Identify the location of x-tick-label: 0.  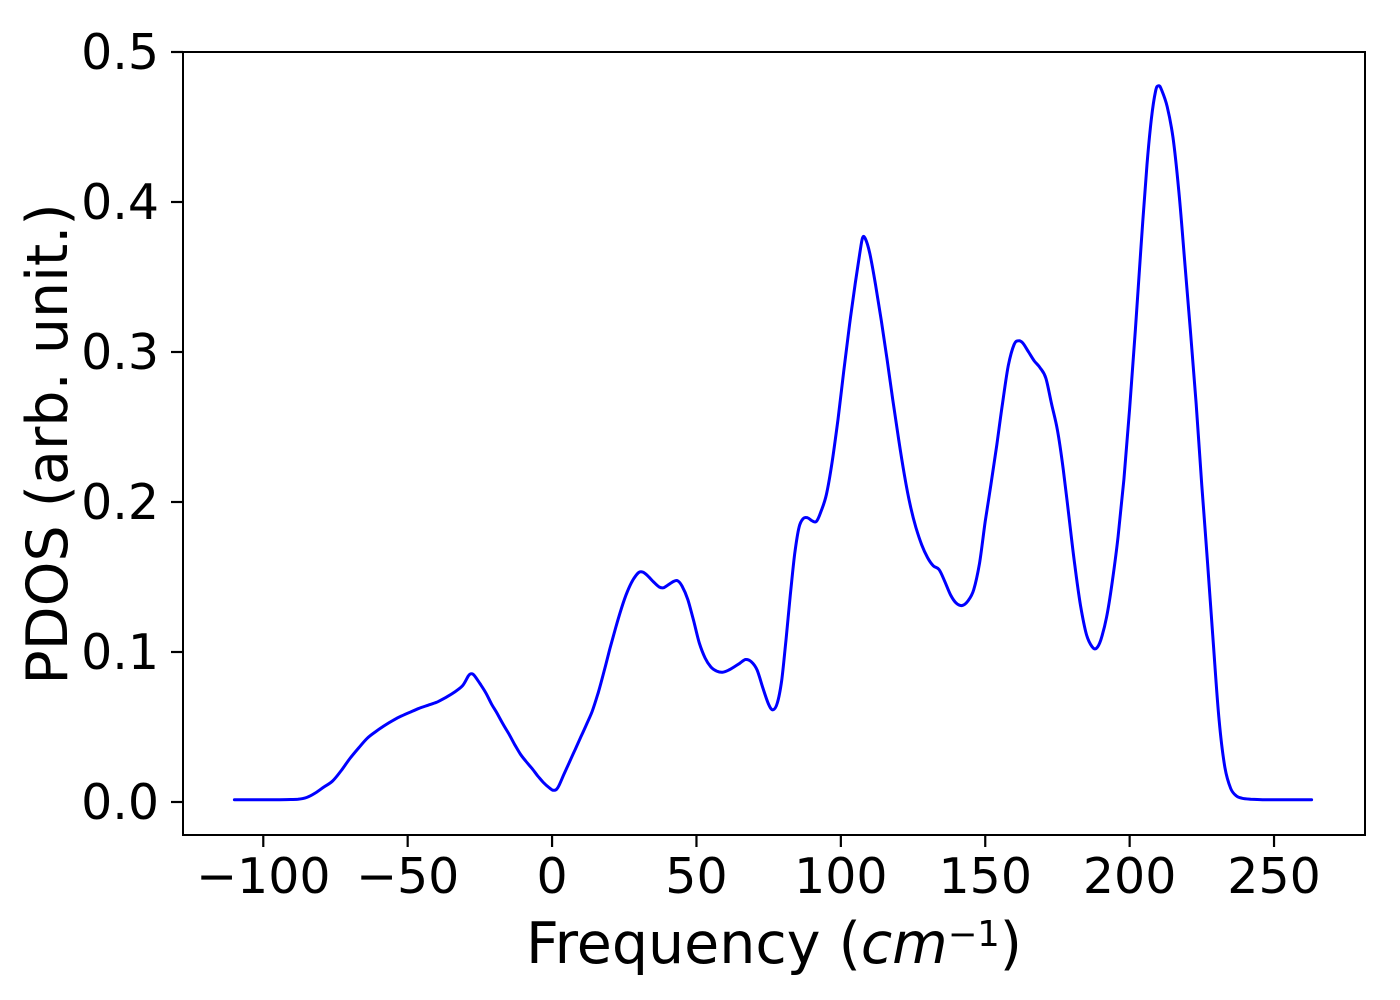
(551, 876).